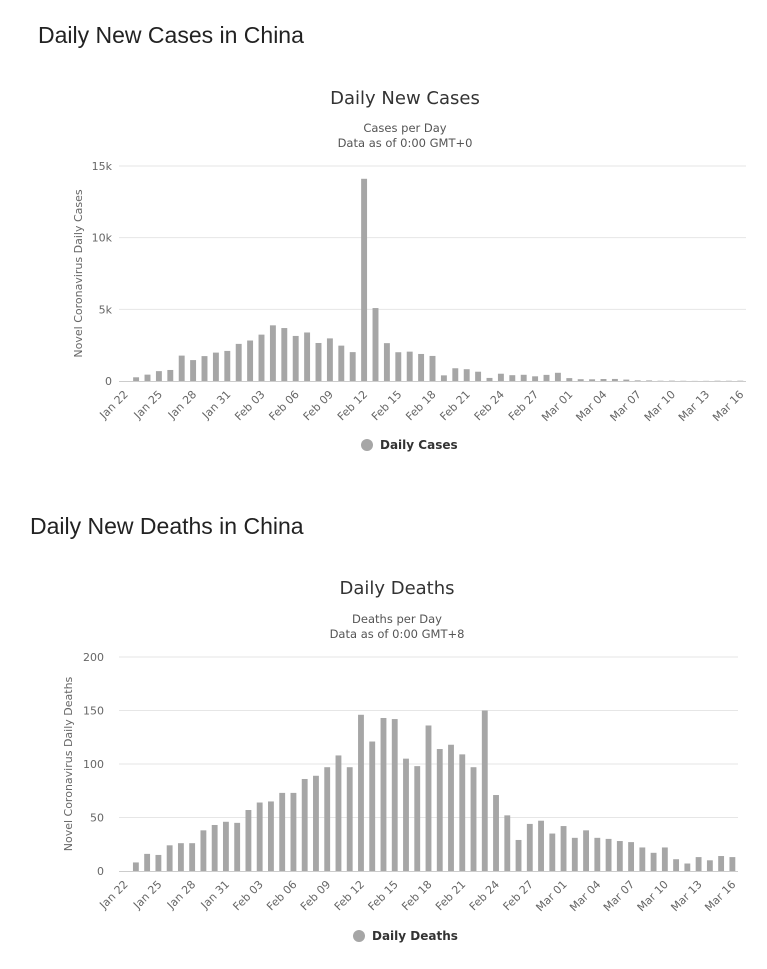 The width and height of the screenshot is (767, 969). What do you see at coordinates (68, 763) in the screenshot?
I see `y-axis-label: Novel Coronavirus Daily Deaths` at bounding box center [68, 763].